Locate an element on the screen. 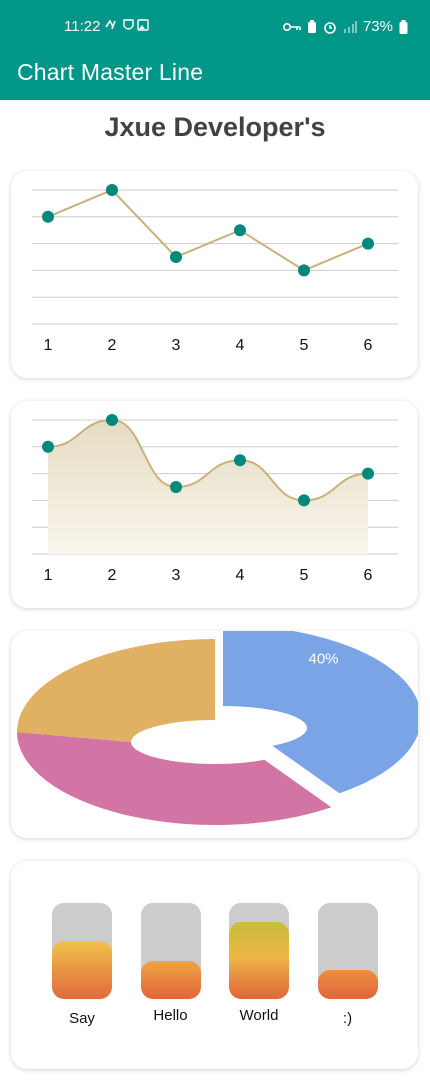 The image size is (430, 1080). area-chart: 1 2 3 4 5 6 is located at coordinates (215, 499).